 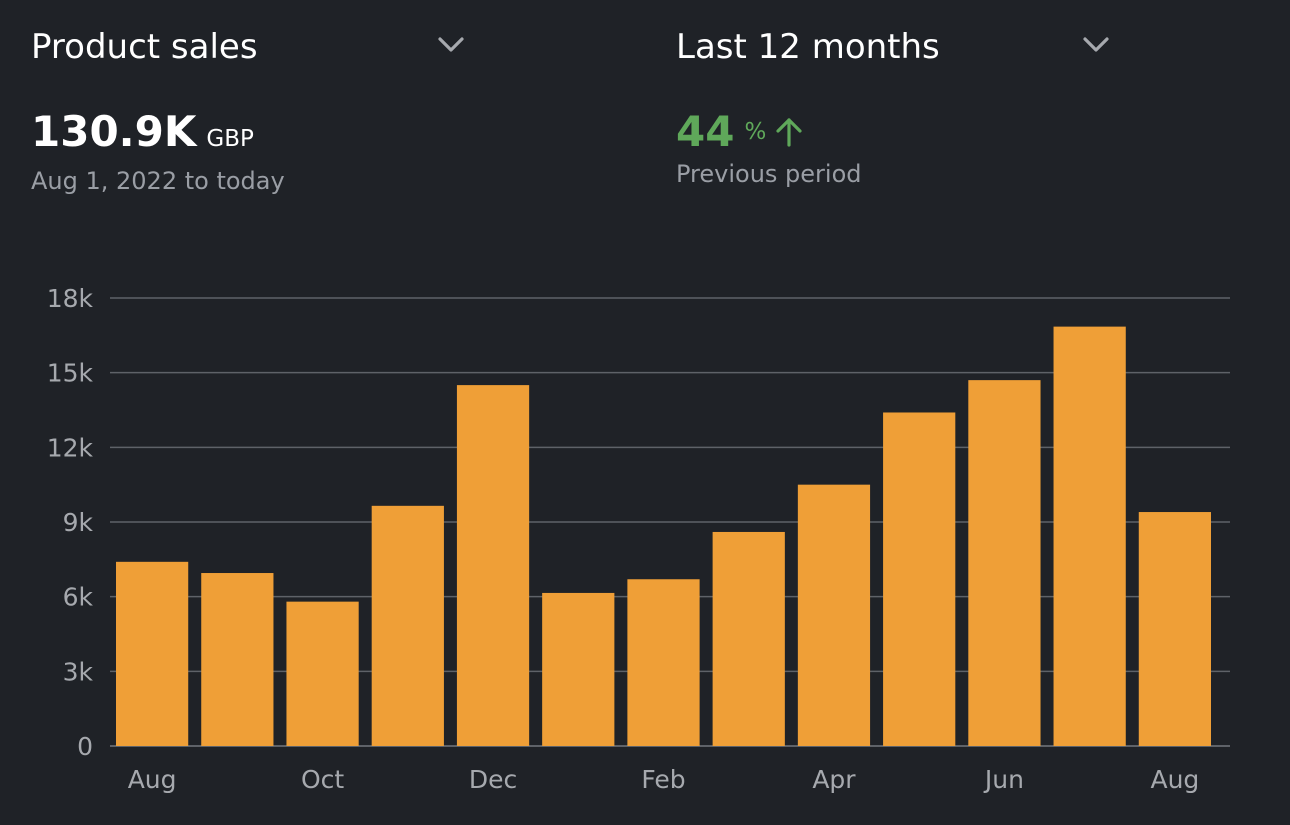 I want to click on x-tick-label: Jun, so click(x=1003, y=779).